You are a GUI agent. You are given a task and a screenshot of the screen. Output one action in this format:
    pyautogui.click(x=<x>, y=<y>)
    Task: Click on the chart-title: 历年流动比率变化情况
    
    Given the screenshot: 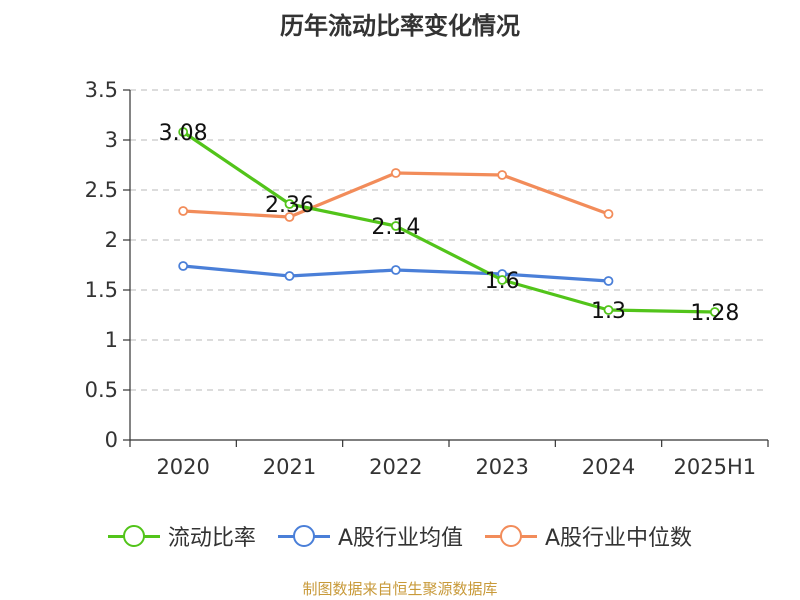 What is the action you would take?
    pyautogui.click(x=400, y=26)
    